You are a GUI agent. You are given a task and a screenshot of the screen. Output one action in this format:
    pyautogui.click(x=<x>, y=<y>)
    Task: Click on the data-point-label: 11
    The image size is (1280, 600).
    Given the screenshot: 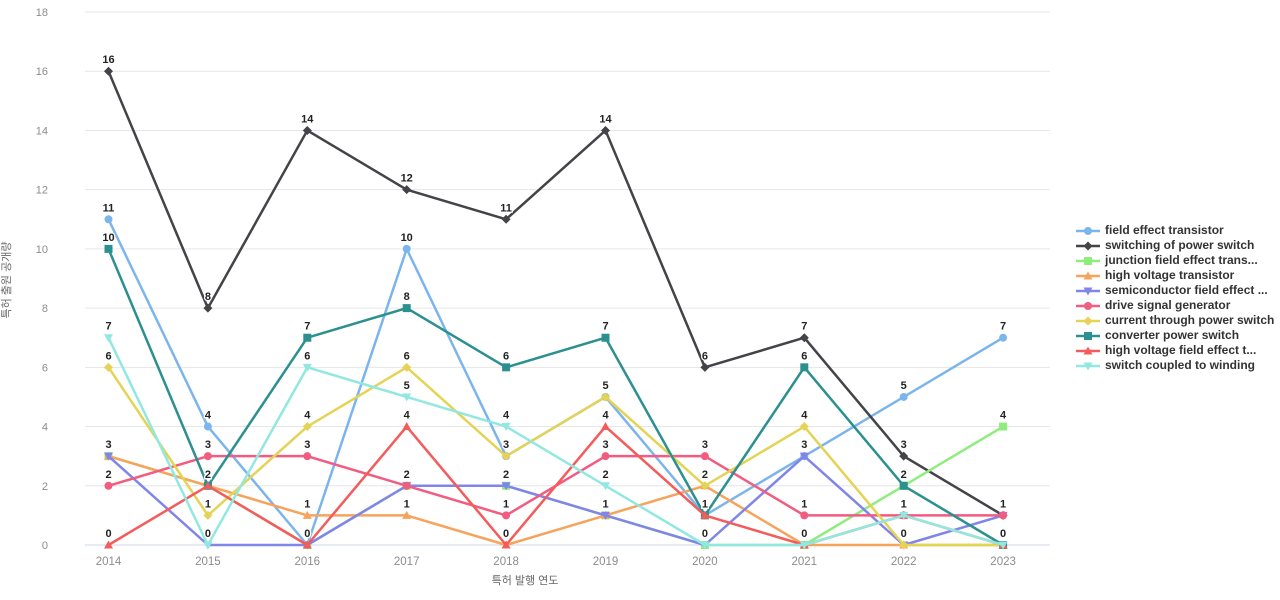 What is the action you would take?
    pyautogui.click(x=506, y=208)
    